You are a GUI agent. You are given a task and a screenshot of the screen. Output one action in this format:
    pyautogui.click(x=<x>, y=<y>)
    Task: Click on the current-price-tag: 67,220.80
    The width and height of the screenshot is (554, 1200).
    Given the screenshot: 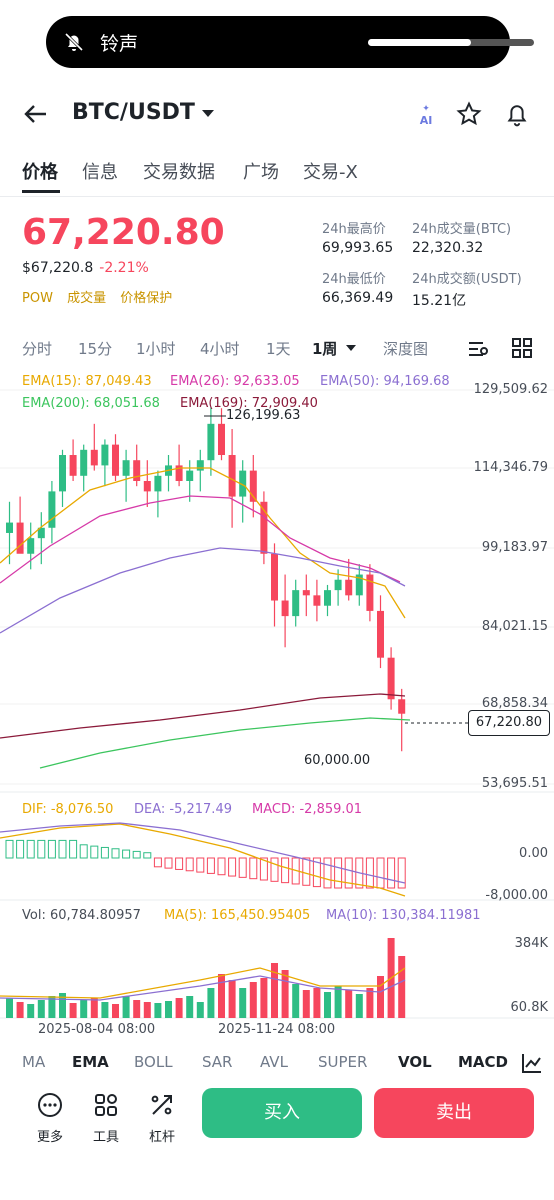 What is the action you would take?
    pyautogui.click(x=509, y=723)
    